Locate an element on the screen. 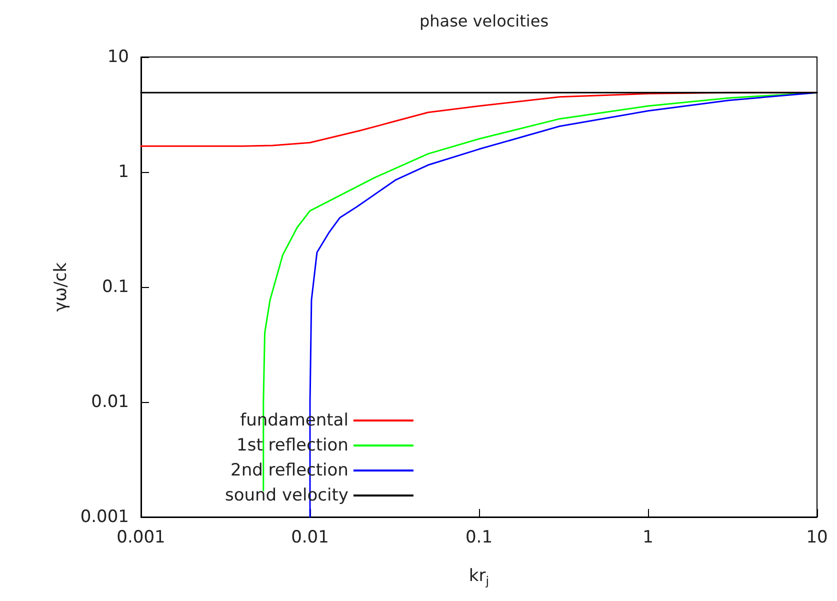 This screenshot has height=601, width=837. x-tick-label: 0.1 is located at coordinates (479, 538).